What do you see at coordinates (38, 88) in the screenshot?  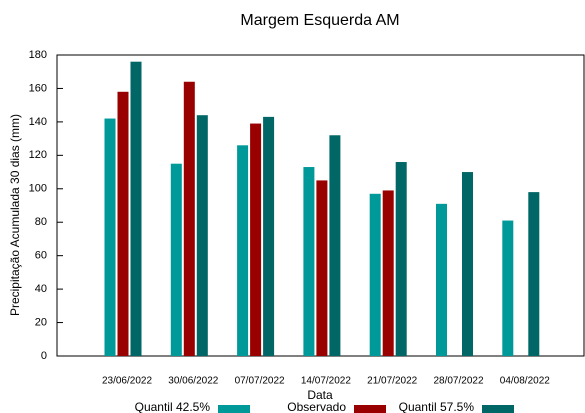 I see `y-tick-label: 160` at bounding box center [38, 88].